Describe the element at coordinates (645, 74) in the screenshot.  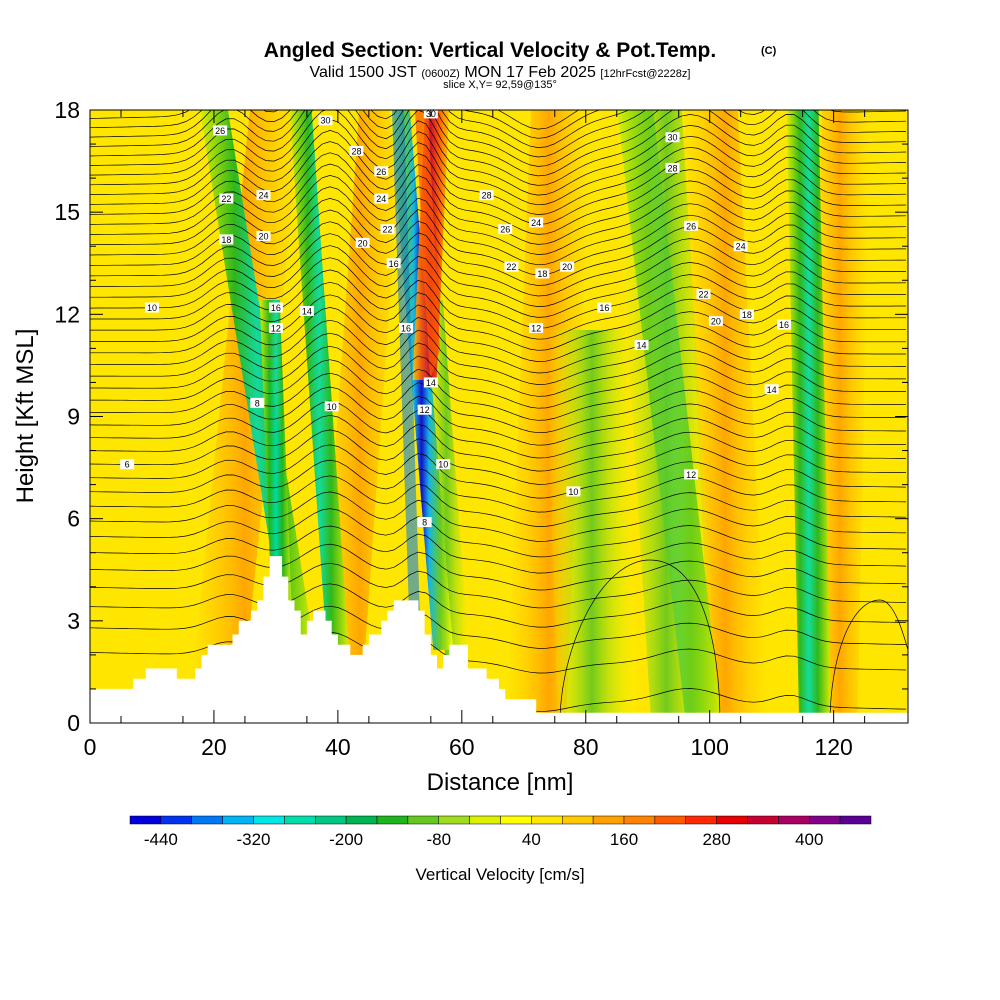
I see `forecast-tag: [12hrFcst@2228z]` at that location.